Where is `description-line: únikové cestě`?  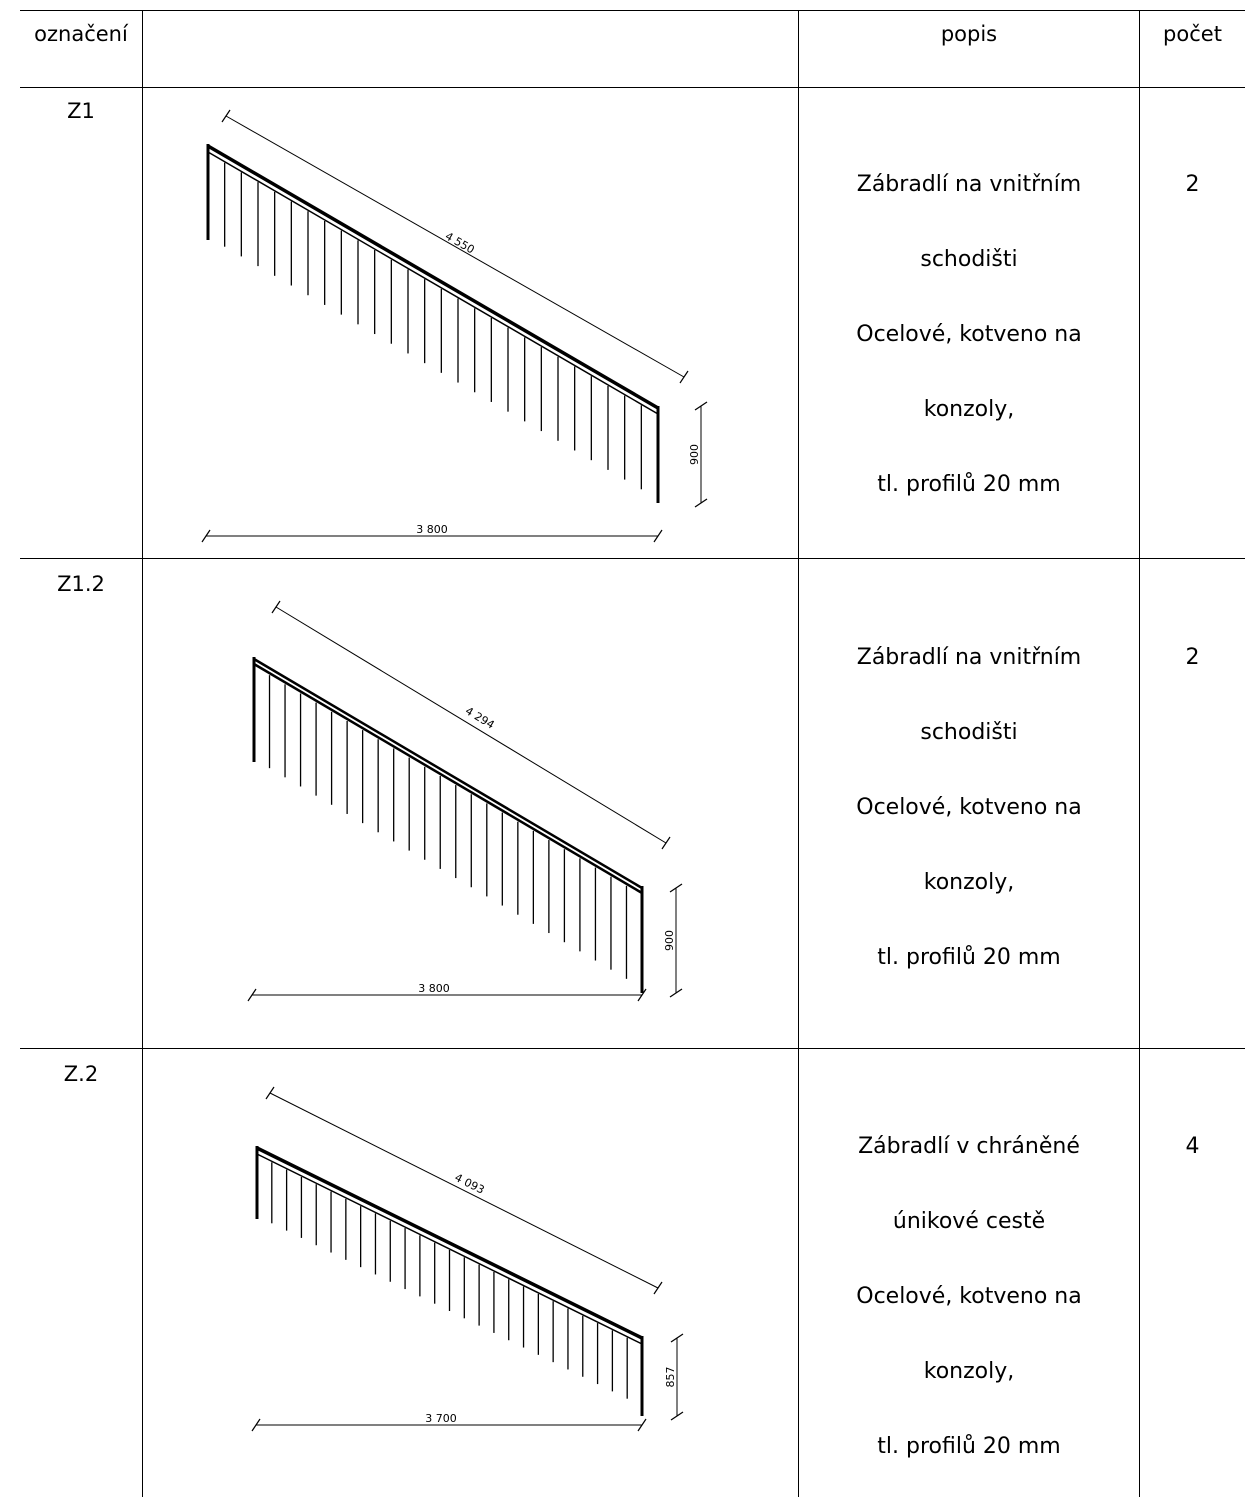 description-line: únikové cestě is located at coordinates (969, 1221).